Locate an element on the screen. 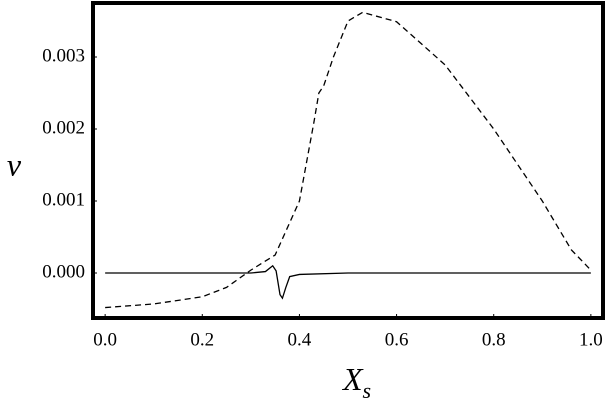 This screenshot has height=409, width=609. solid-line is located at coordinates (348, 282).